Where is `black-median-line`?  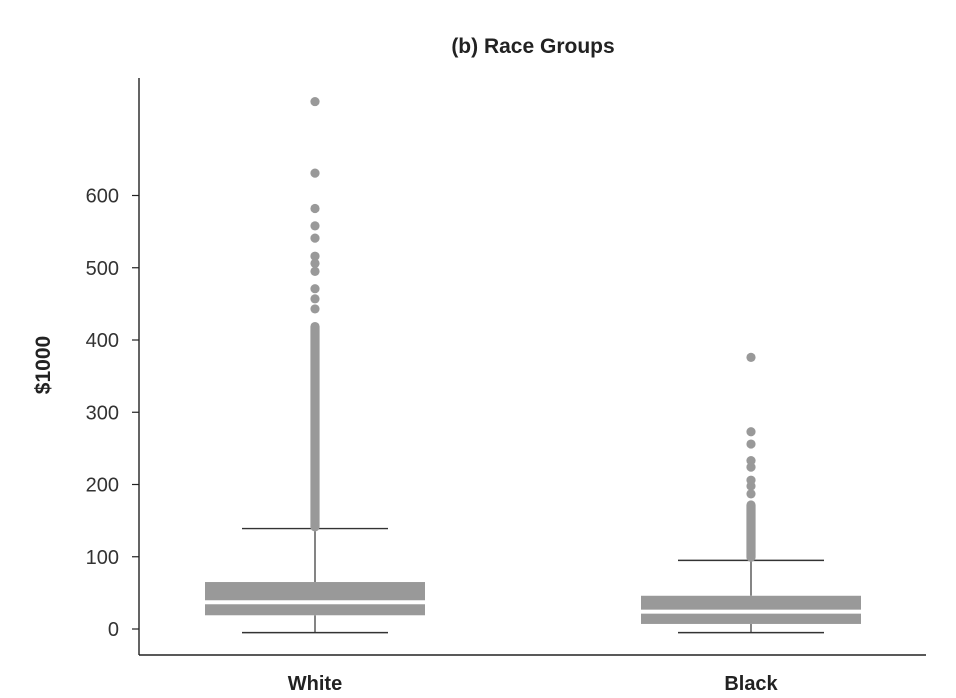 black-median-line is located at coordinates (751, 611).